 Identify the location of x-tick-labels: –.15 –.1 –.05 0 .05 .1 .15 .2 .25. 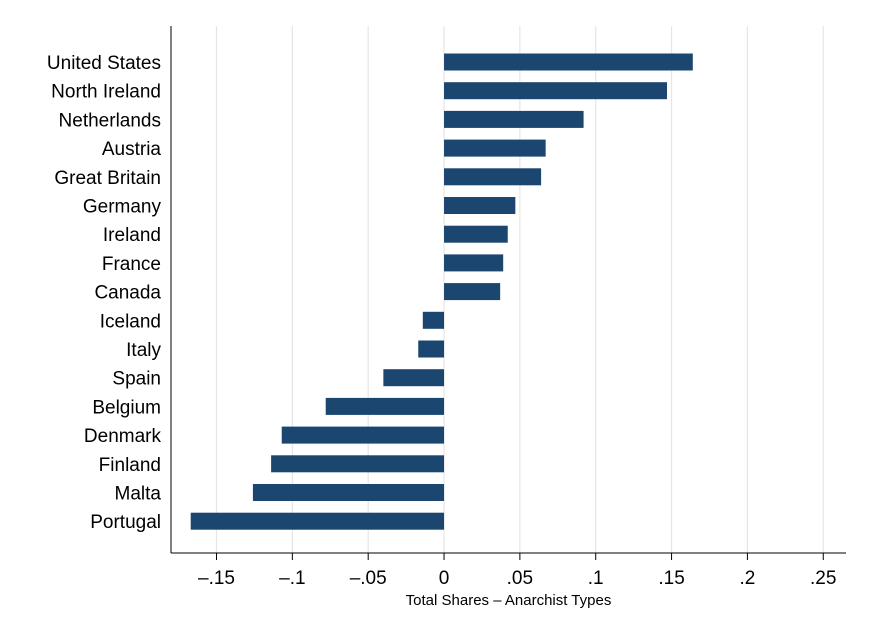
(517, 571).